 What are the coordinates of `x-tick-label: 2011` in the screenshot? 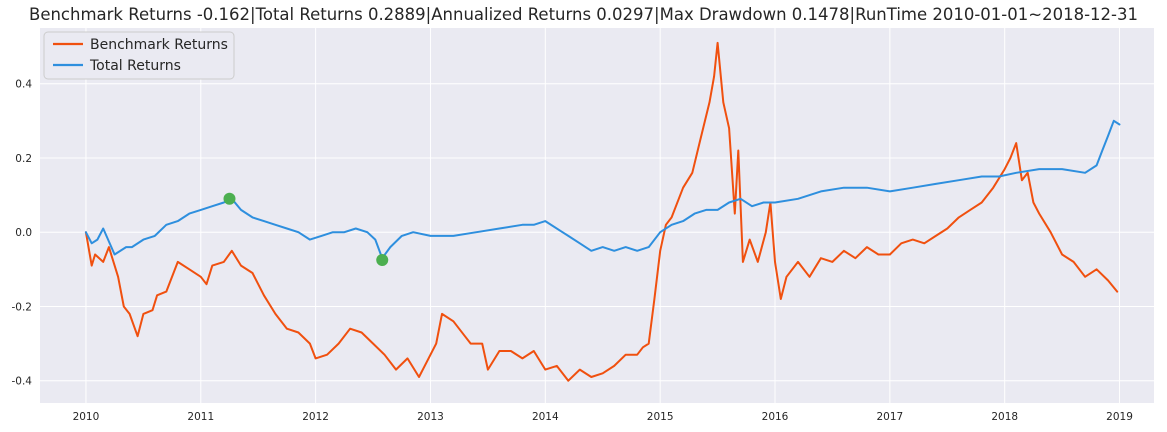 It's located at (200, 417).